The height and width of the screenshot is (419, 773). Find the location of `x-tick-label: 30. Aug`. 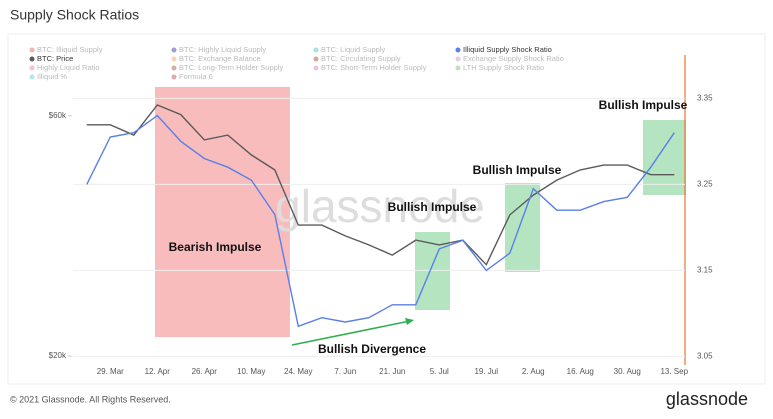

x-tick-label: 30. Aug is located at coordinates (627, 371).